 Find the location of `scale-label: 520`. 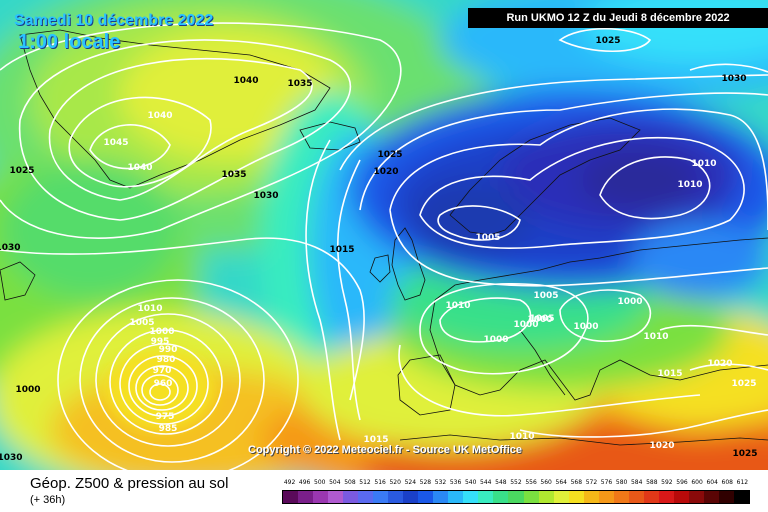

scale-label: 520 is located at coordinates (395, 482).